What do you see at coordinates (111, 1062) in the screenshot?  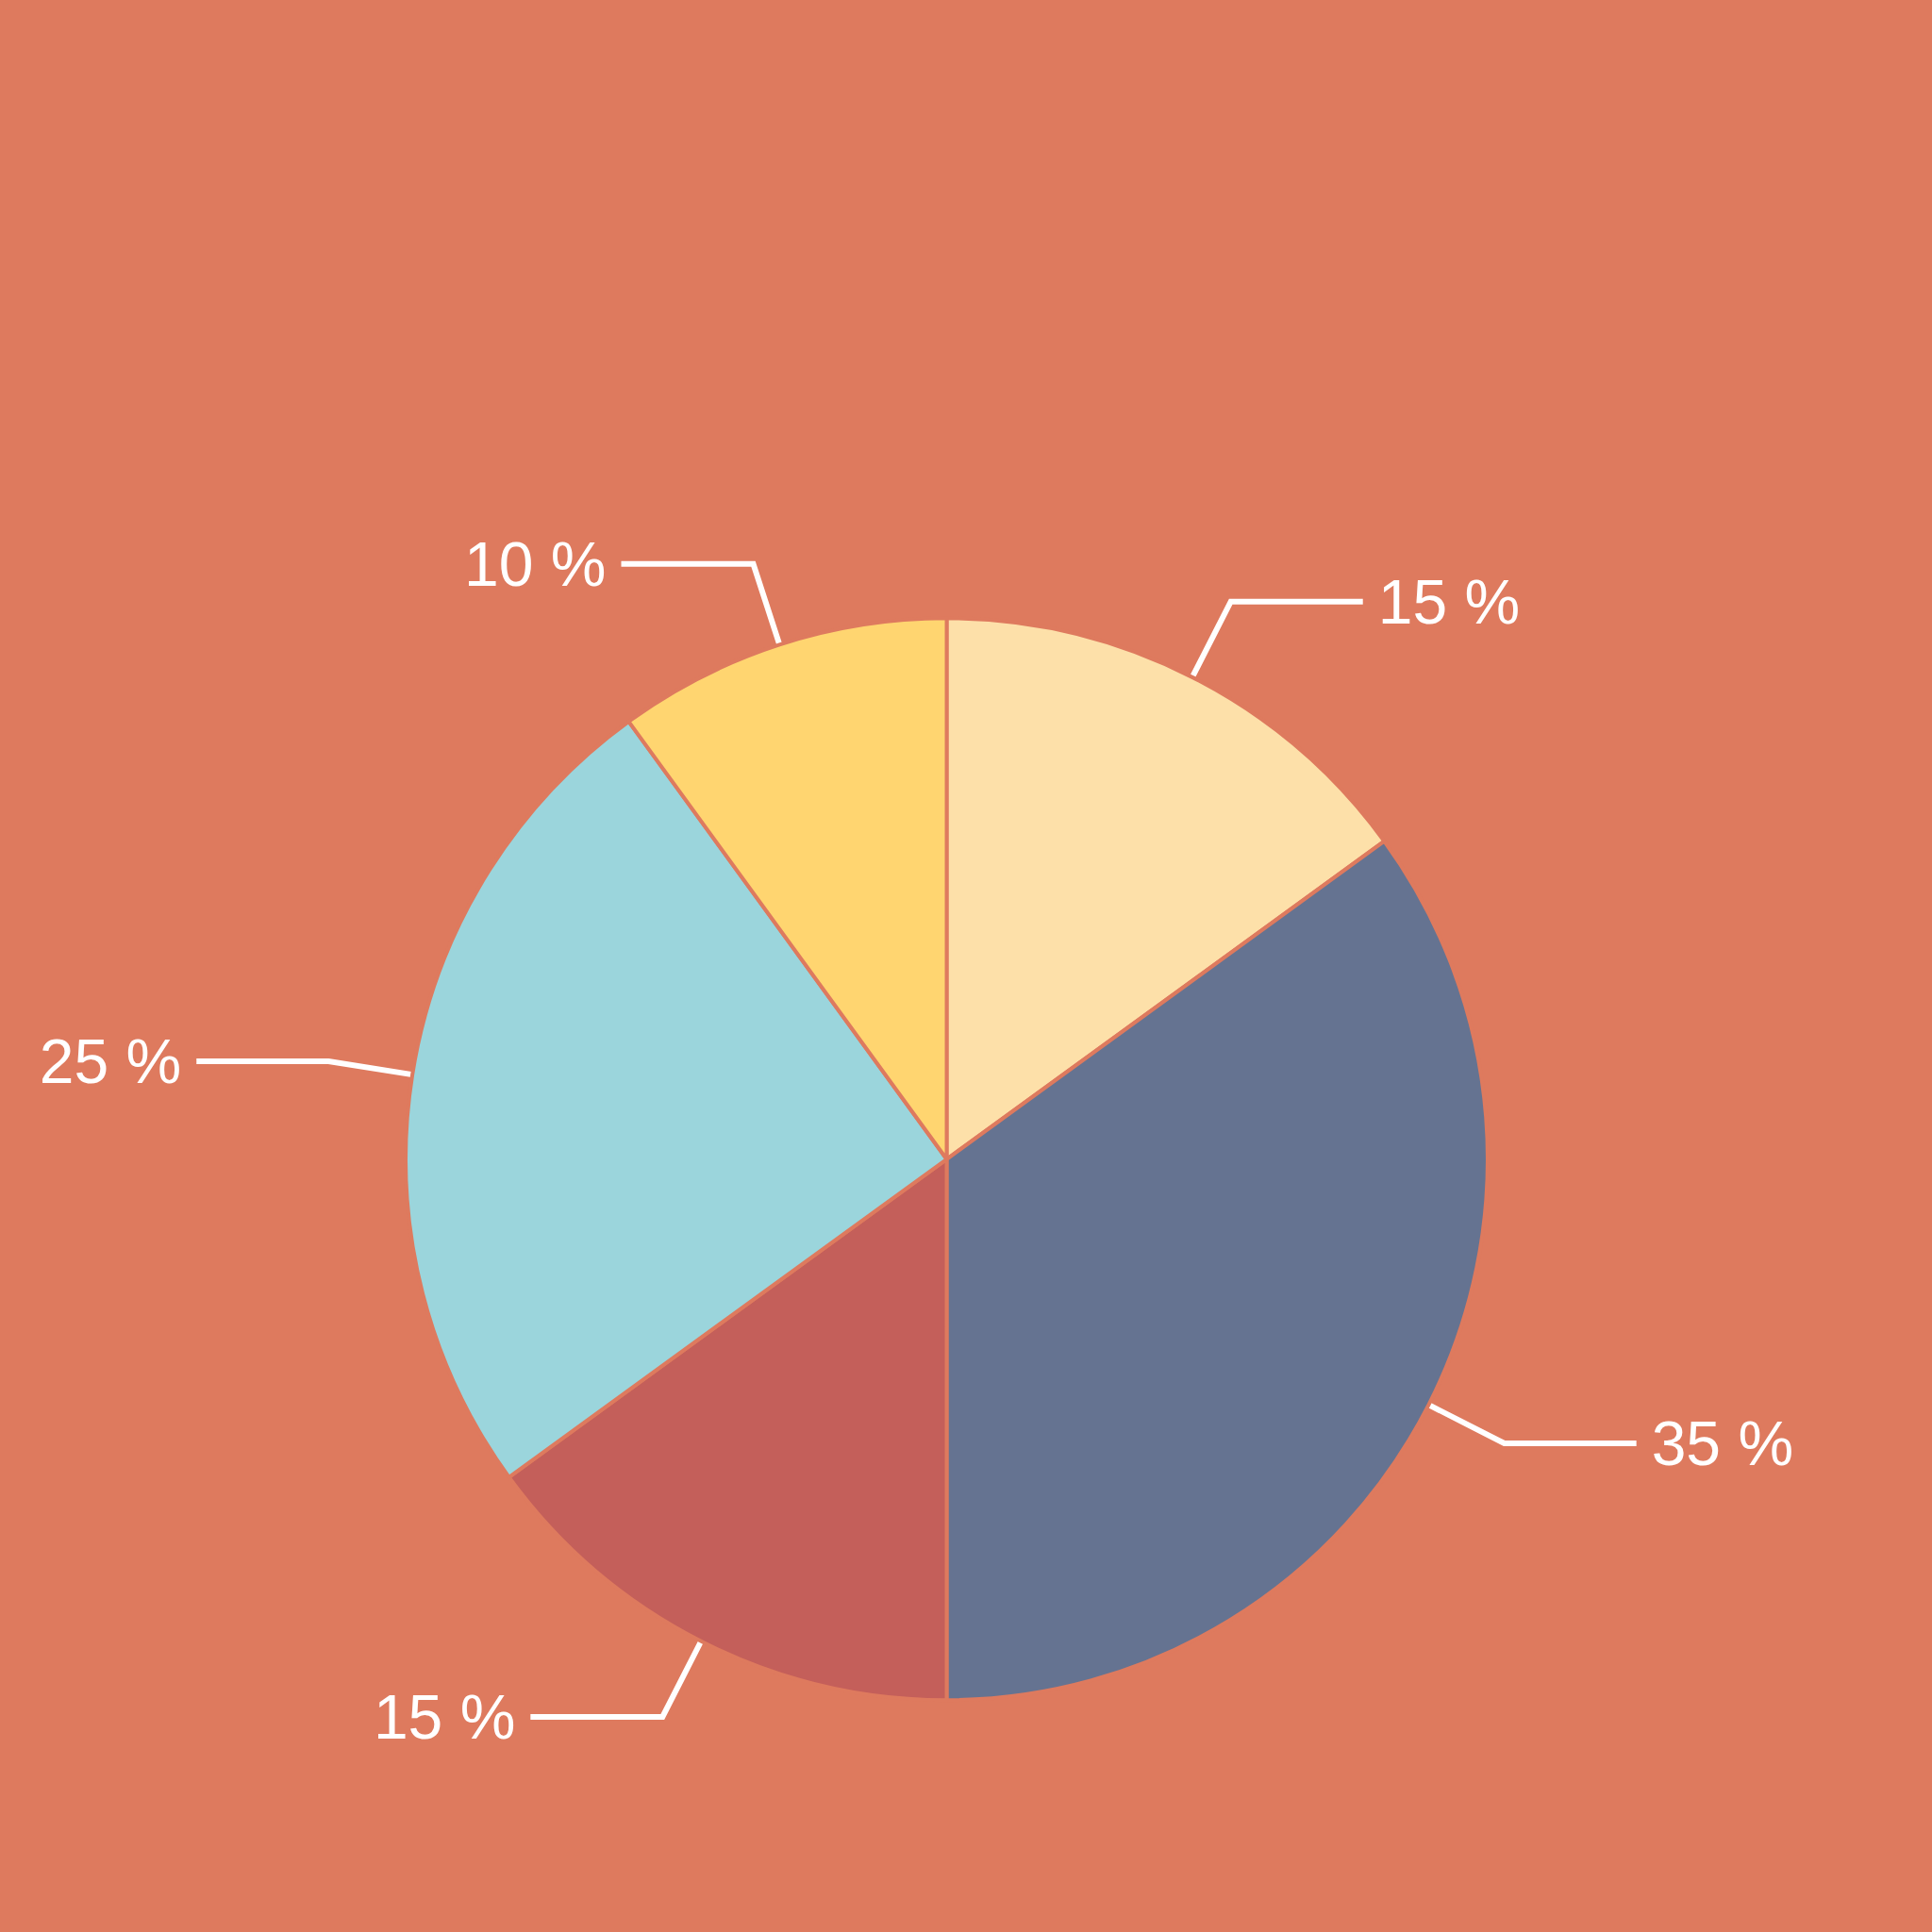 I see `data-label: 25 %` at bounding box center [111, 1062].